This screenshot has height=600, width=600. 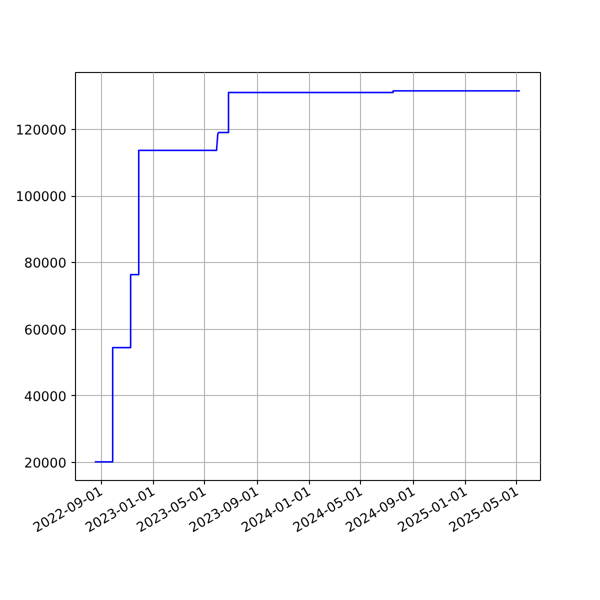 I want to click on y-tick-label: 120000, so click(x=41, y=130).